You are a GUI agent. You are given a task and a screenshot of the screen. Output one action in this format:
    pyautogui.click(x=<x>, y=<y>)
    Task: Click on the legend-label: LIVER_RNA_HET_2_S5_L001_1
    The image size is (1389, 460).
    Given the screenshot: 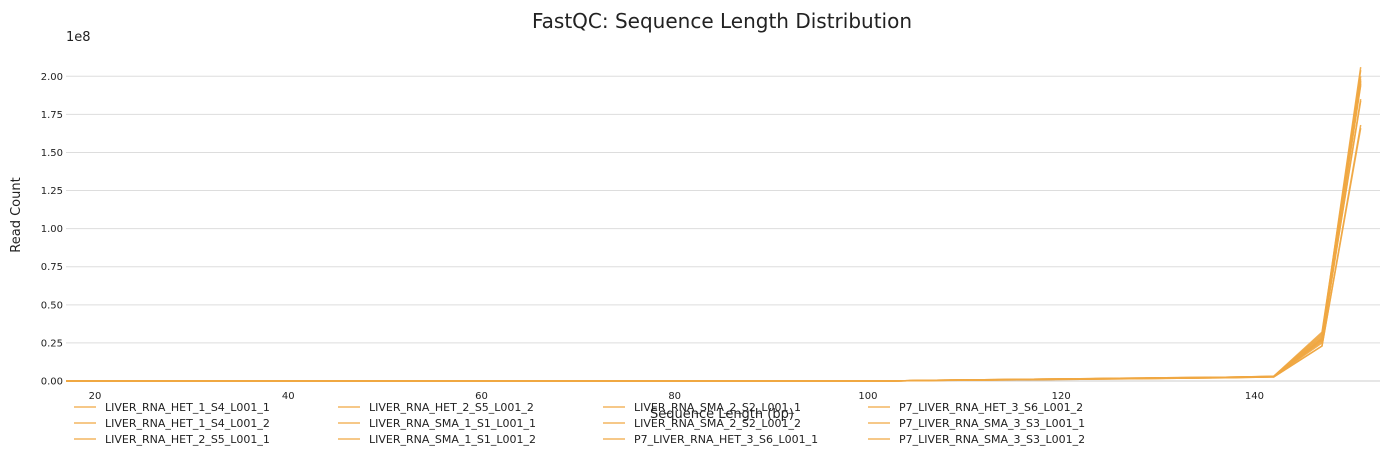 What is the action you would take?
    pyautogui.click(x=187, y=439)
    